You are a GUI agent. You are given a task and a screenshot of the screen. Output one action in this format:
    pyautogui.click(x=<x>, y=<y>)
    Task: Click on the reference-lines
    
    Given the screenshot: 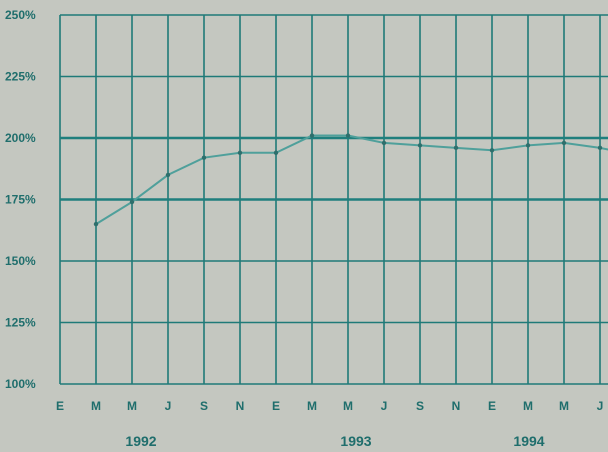 What is the action you would take?
    pyautogui.click(x=334, y=168)
    